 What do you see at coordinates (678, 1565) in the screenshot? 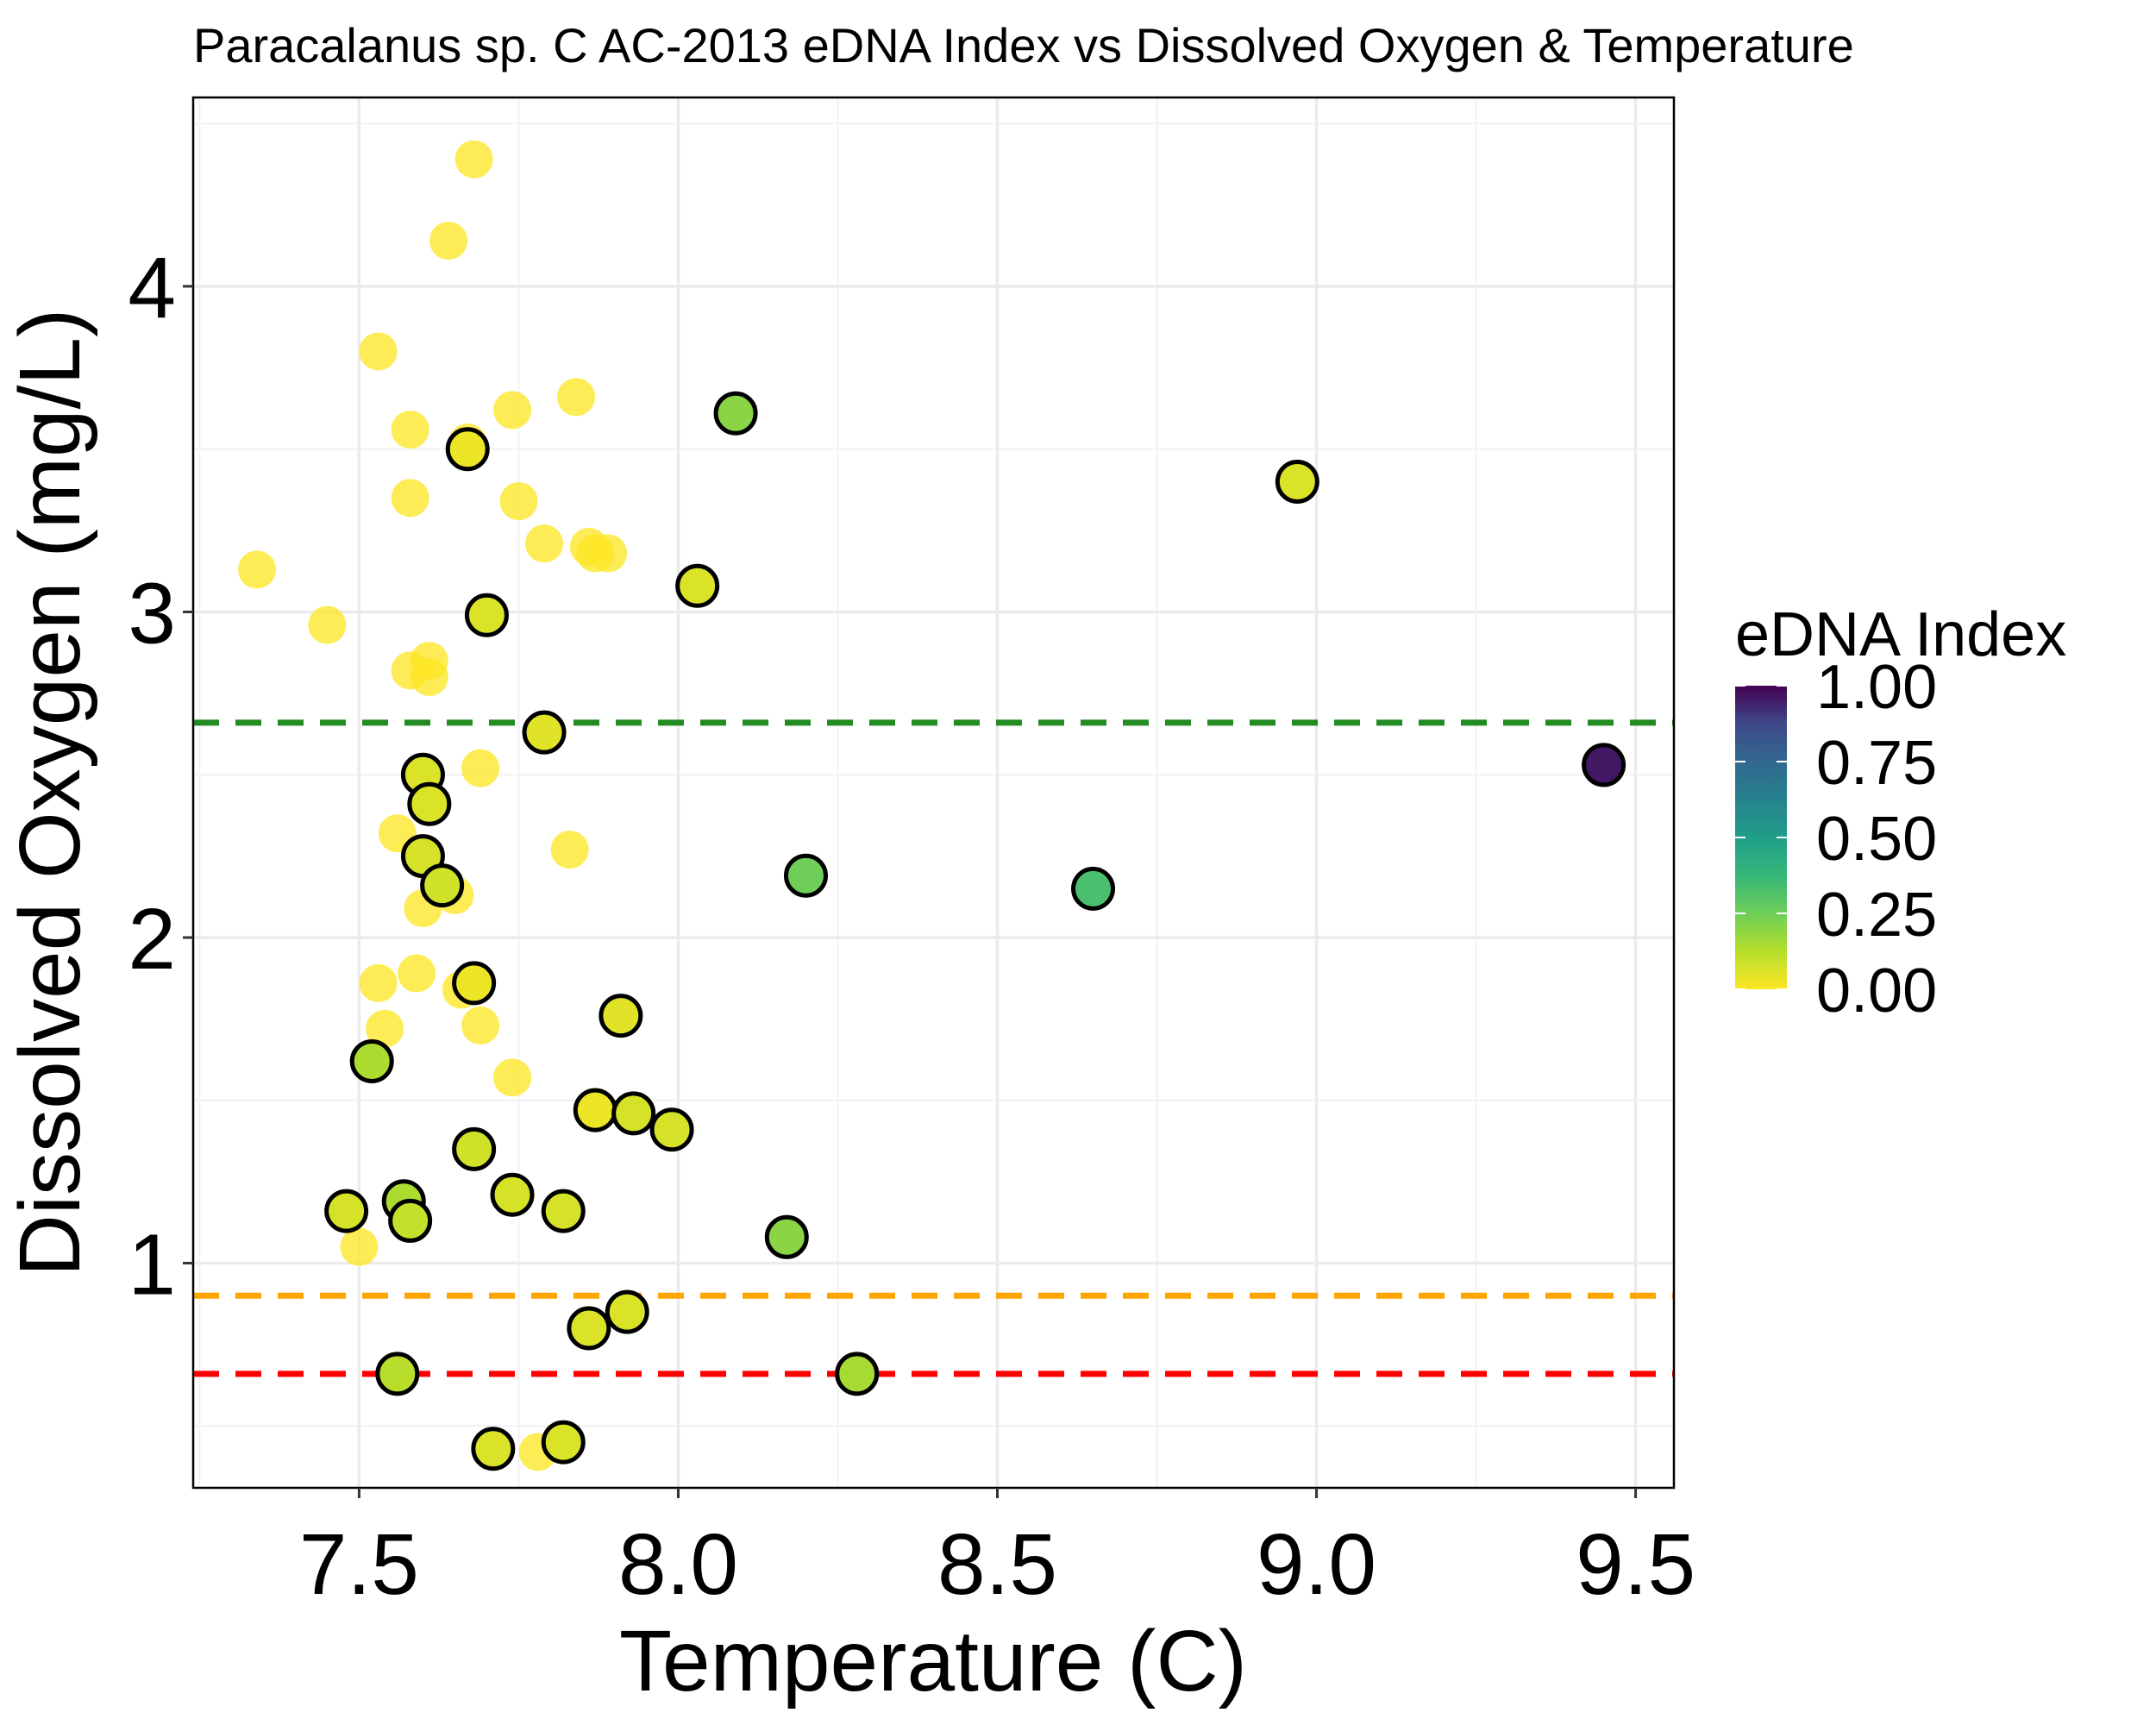
I see `x-tick-label: 8.0` at bounding box center [678, 1565].